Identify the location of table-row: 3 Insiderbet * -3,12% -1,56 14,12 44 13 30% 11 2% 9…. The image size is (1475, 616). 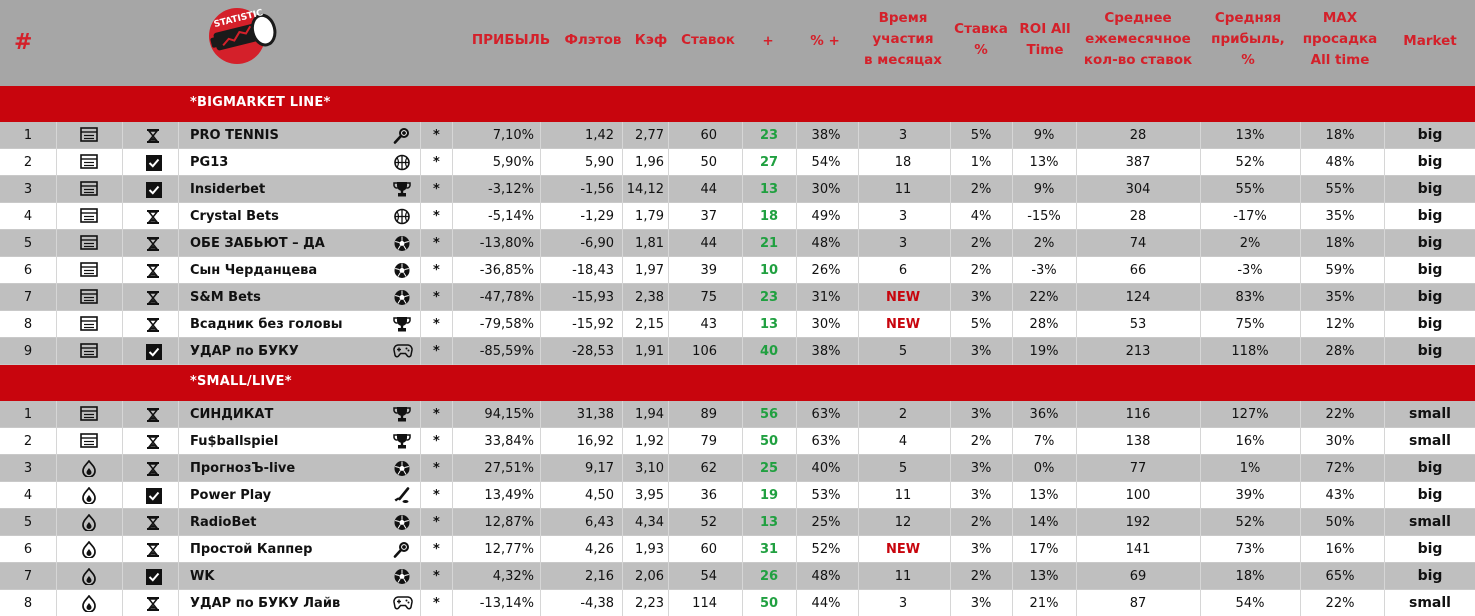
(737, 189).